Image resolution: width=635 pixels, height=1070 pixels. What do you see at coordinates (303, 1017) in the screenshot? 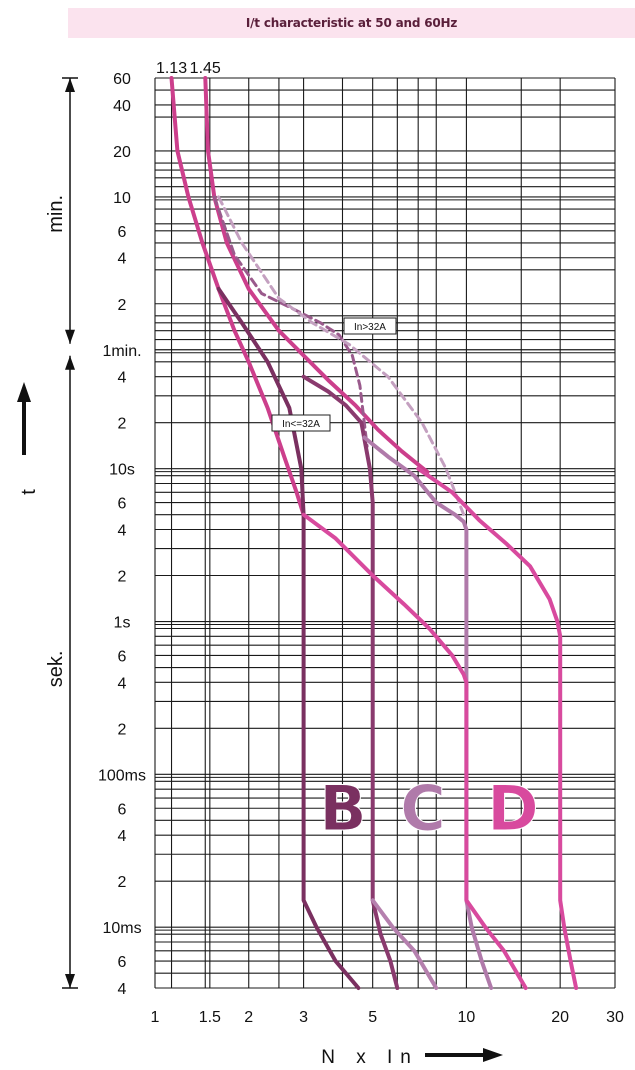
I see `x-tick-label: 3` at bounding box center [303, 1017].